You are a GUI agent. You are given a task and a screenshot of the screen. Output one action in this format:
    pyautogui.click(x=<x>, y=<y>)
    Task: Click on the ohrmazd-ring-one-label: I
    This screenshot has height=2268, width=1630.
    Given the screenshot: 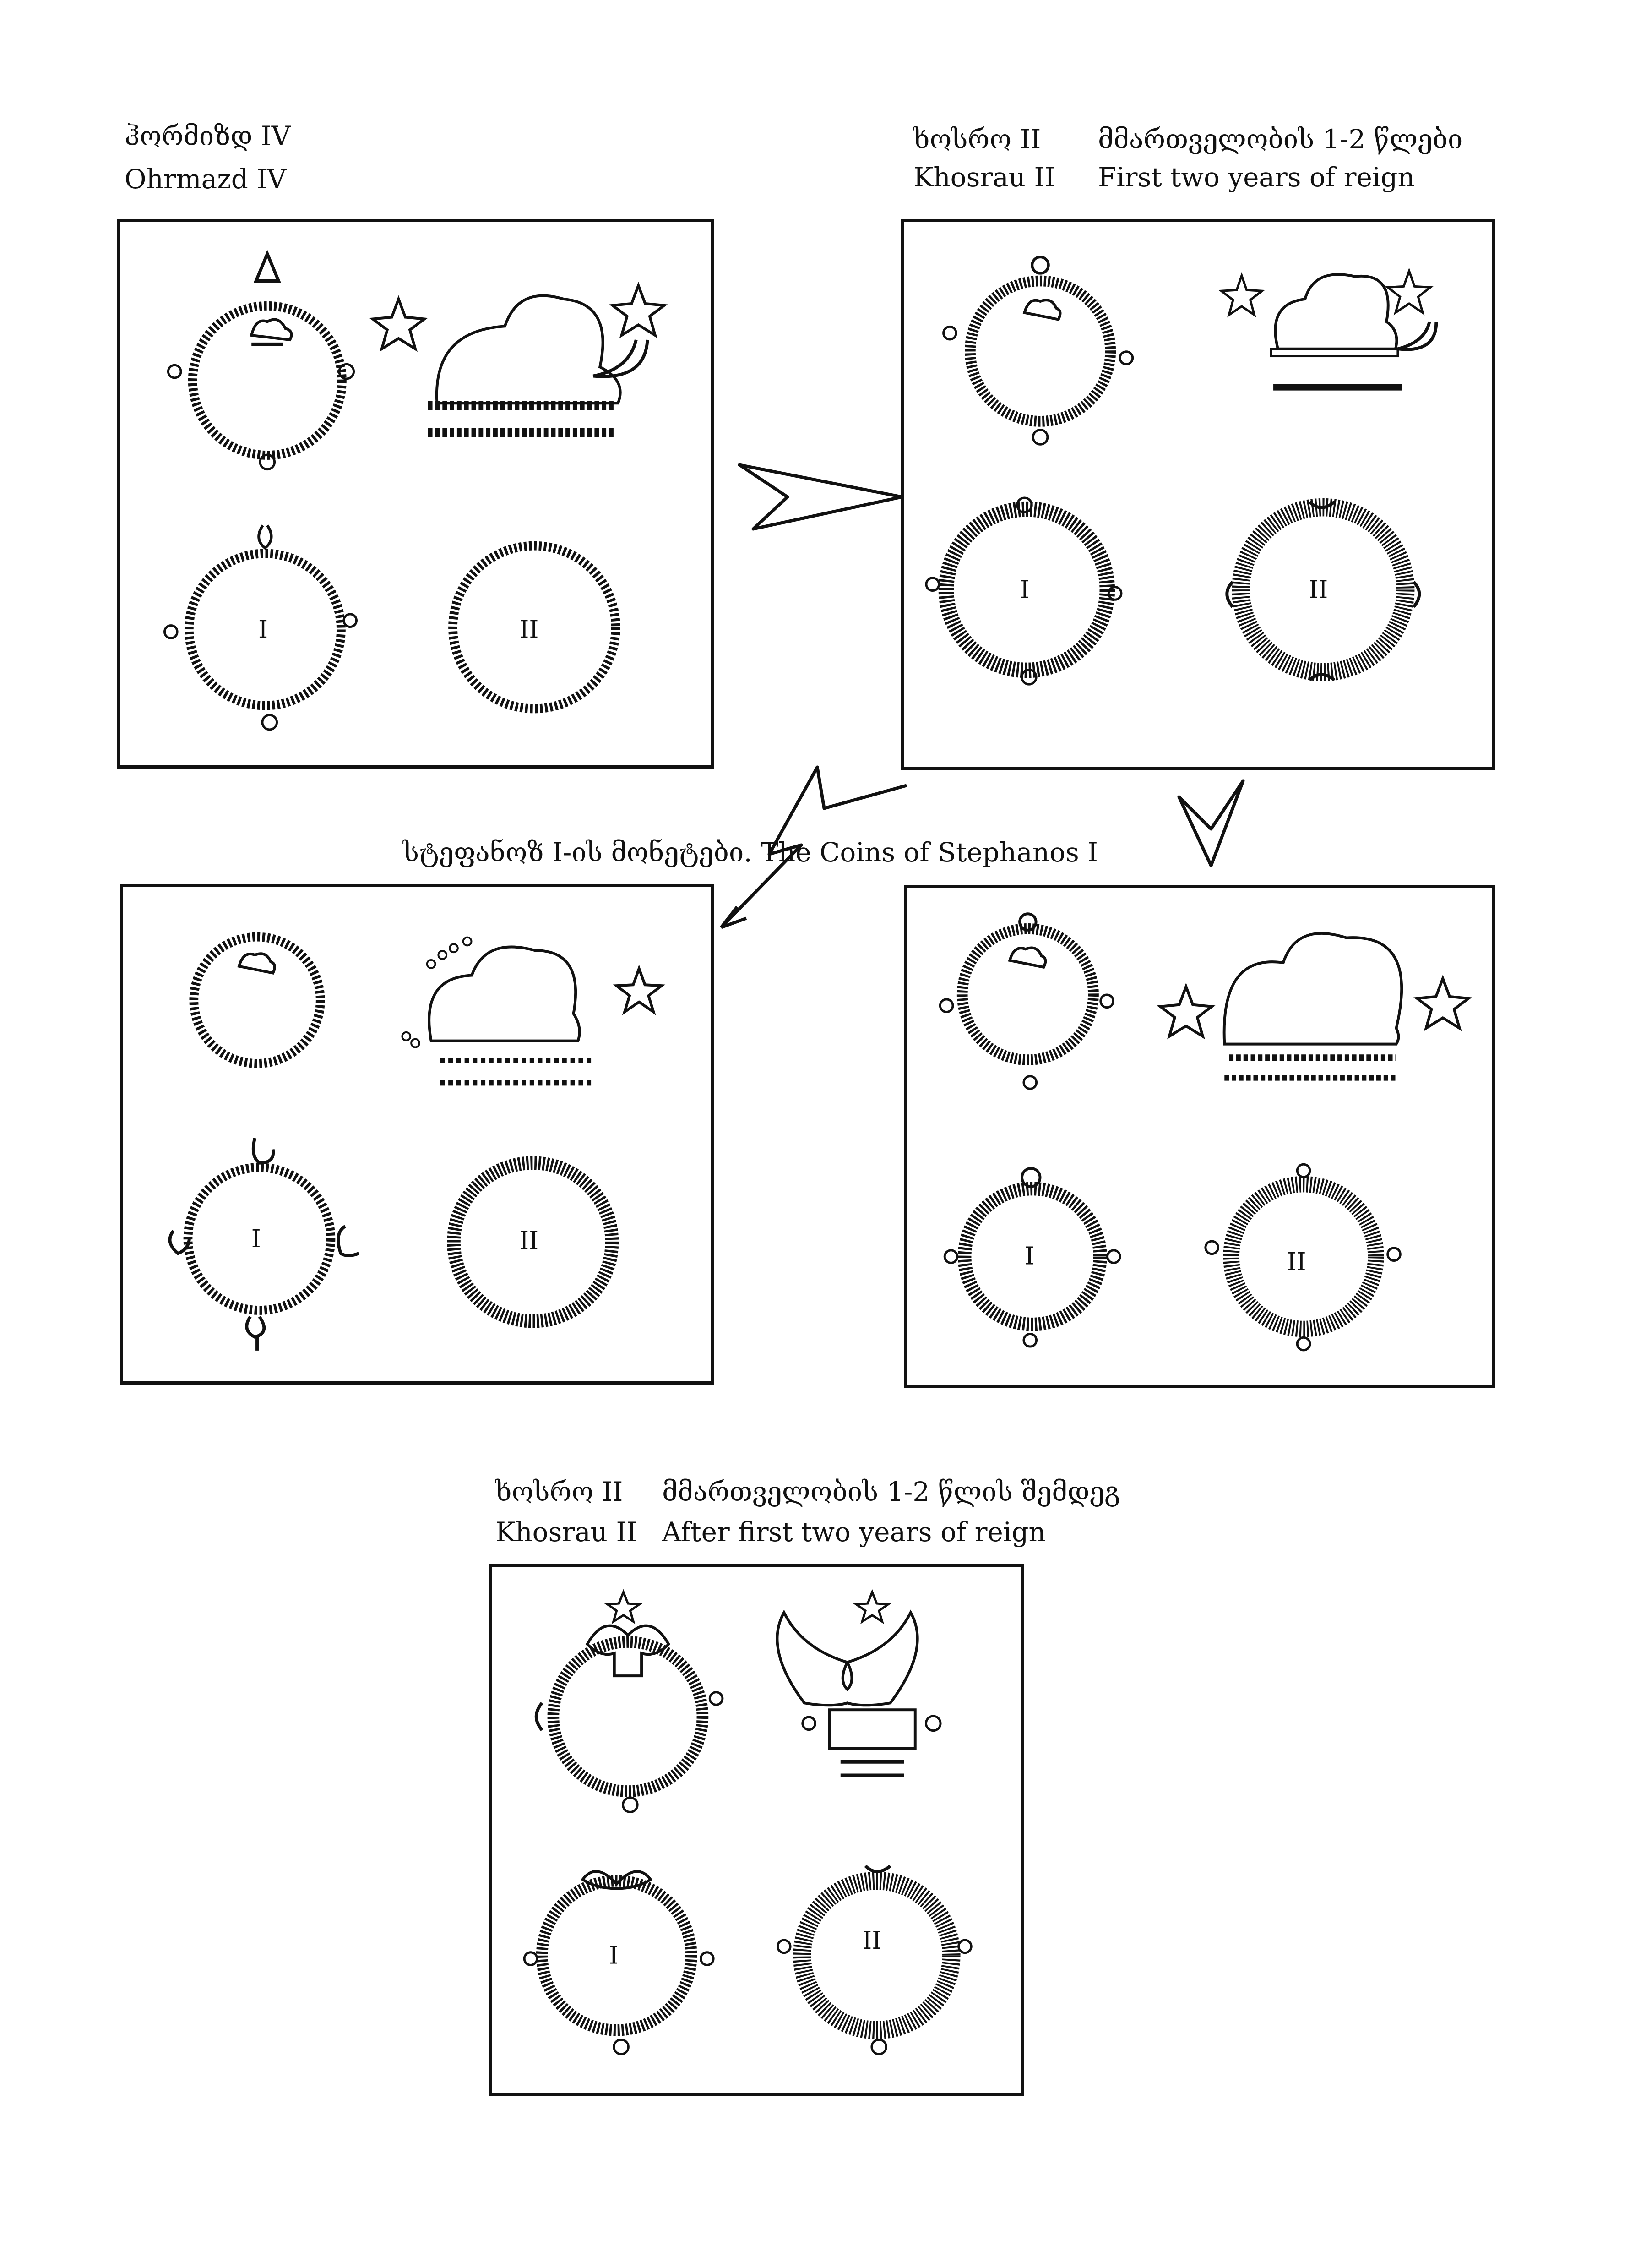 What is the action you would take?
    pyautogui.click(x=263, y=629)
    